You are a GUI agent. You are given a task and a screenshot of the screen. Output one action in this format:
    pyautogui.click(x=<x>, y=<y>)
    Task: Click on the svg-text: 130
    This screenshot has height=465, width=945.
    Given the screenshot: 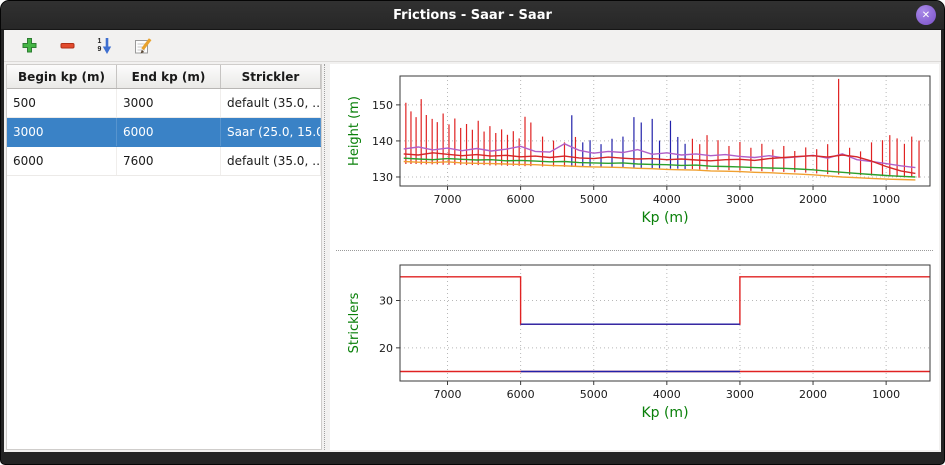 What is the action you would take?
    pyautogui.click(x=382, y=177)
    